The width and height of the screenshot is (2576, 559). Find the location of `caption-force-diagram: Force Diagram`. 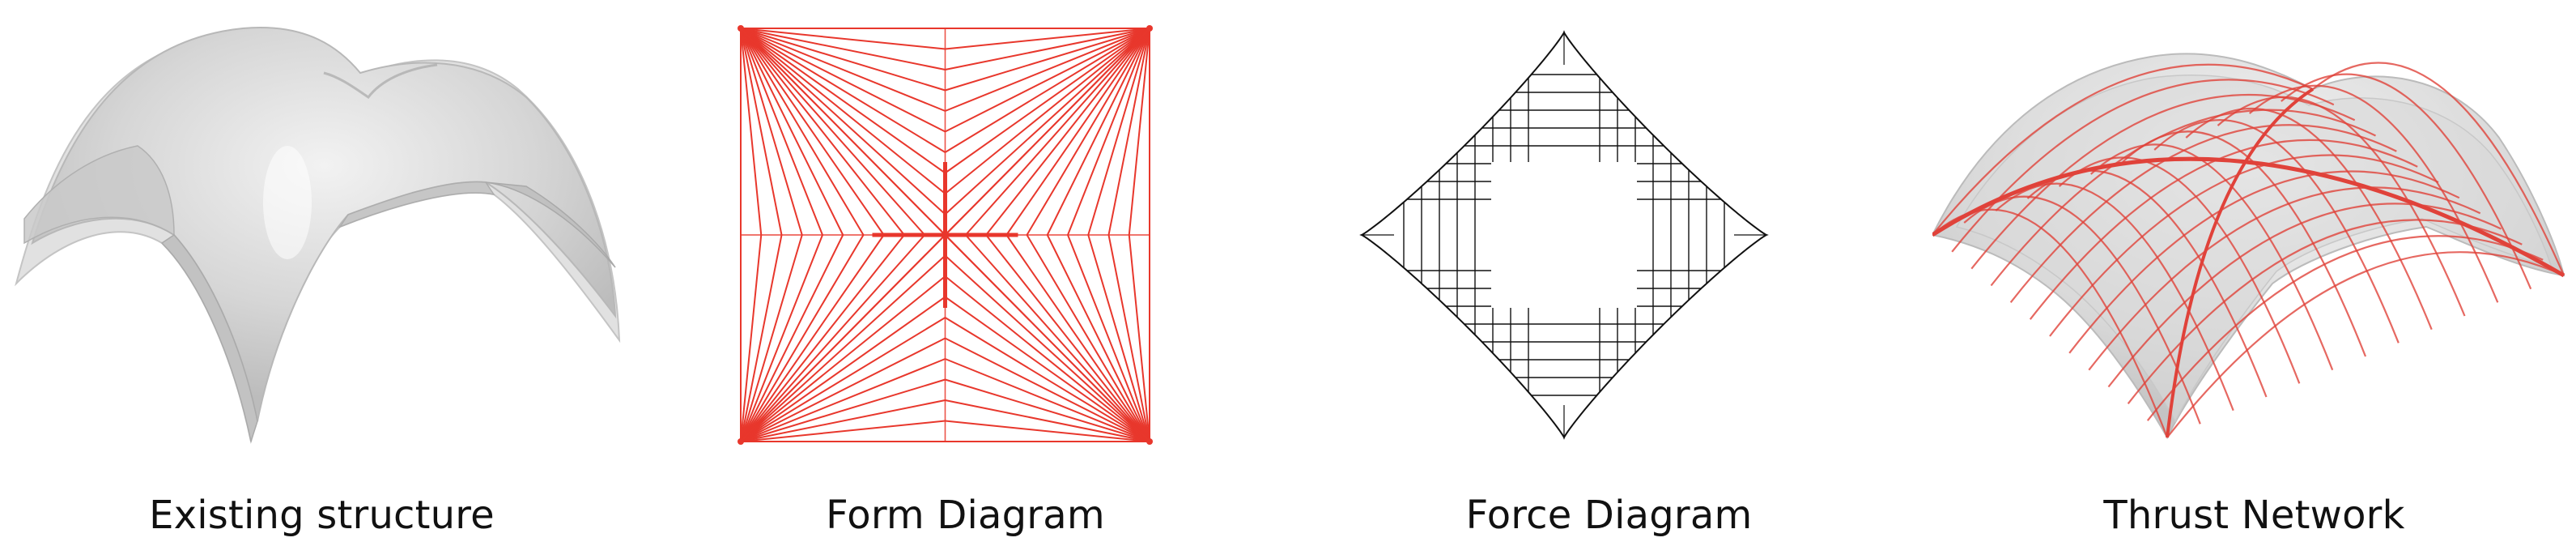

caption-force-diagram: Force Diagram is located at coordinates (1609, 516).